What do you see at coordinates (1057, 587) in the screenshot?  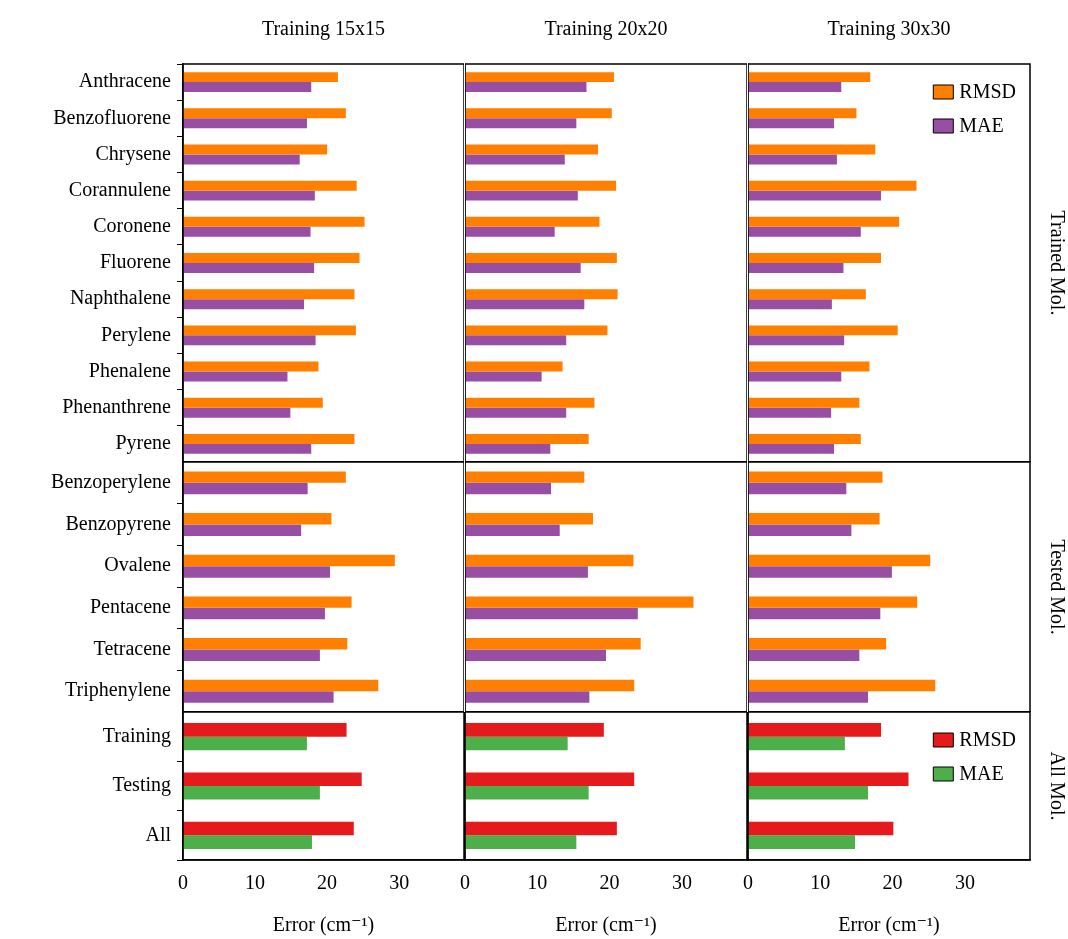 I see `y2-axis-title: Tested Mol.` at bounding box center [1057, 587].